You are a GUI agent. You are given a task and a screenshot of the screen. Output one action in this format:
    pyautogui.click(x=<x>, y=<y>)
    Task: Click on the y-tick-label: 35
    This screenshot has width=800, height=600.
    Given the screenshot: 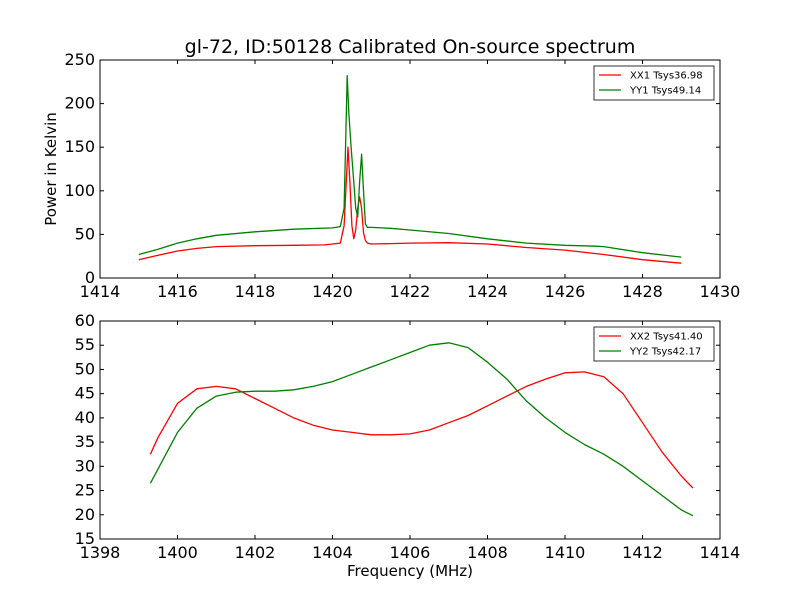 What is the action you would take?
    pyautogui.click(x=85, y=441)
    